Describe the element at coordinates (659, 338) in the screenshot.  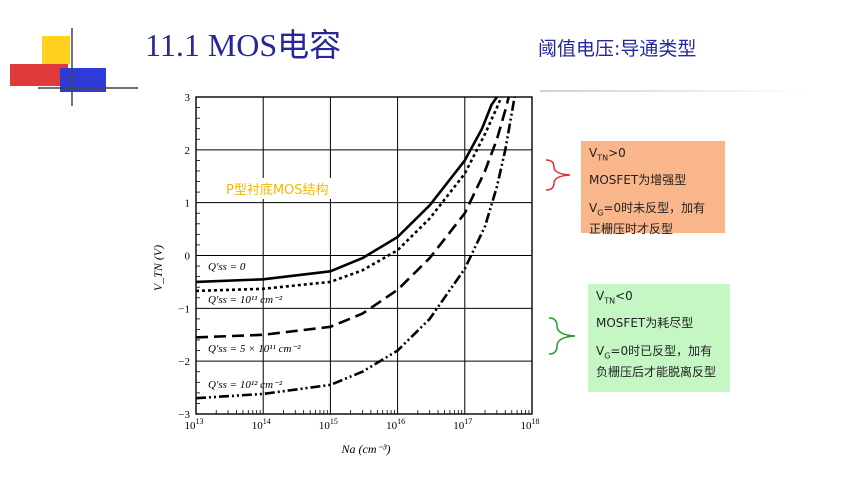
I see `annotation-depletion: VTN<0 MOSFET为耗尽型 VG=0时已反型，加有负栅压后才能脱离反型` at that location.